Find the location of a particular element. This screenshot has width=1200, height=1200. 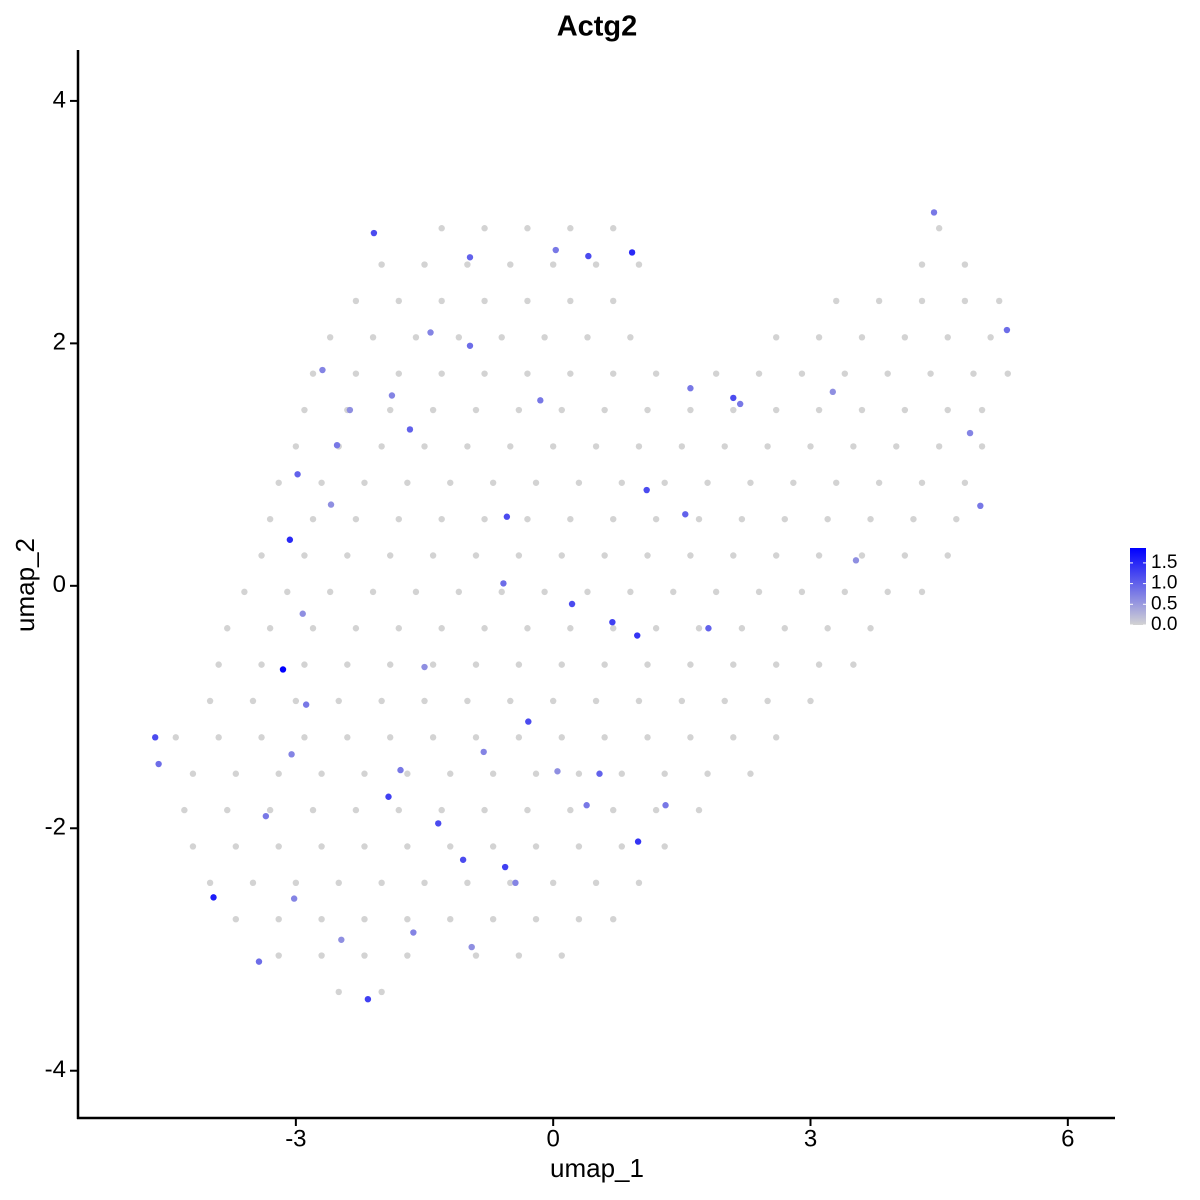

colorbar is located at coordinates (1138, 586).